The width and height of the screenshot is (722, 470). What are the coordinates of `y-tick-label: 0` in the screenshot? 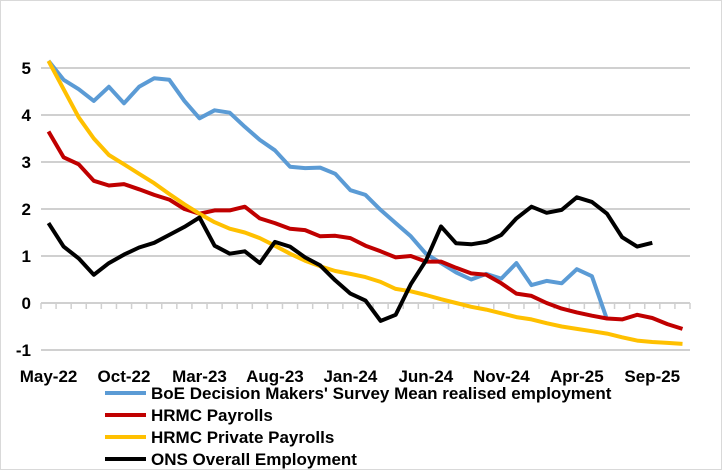 It's located at (26, 303).